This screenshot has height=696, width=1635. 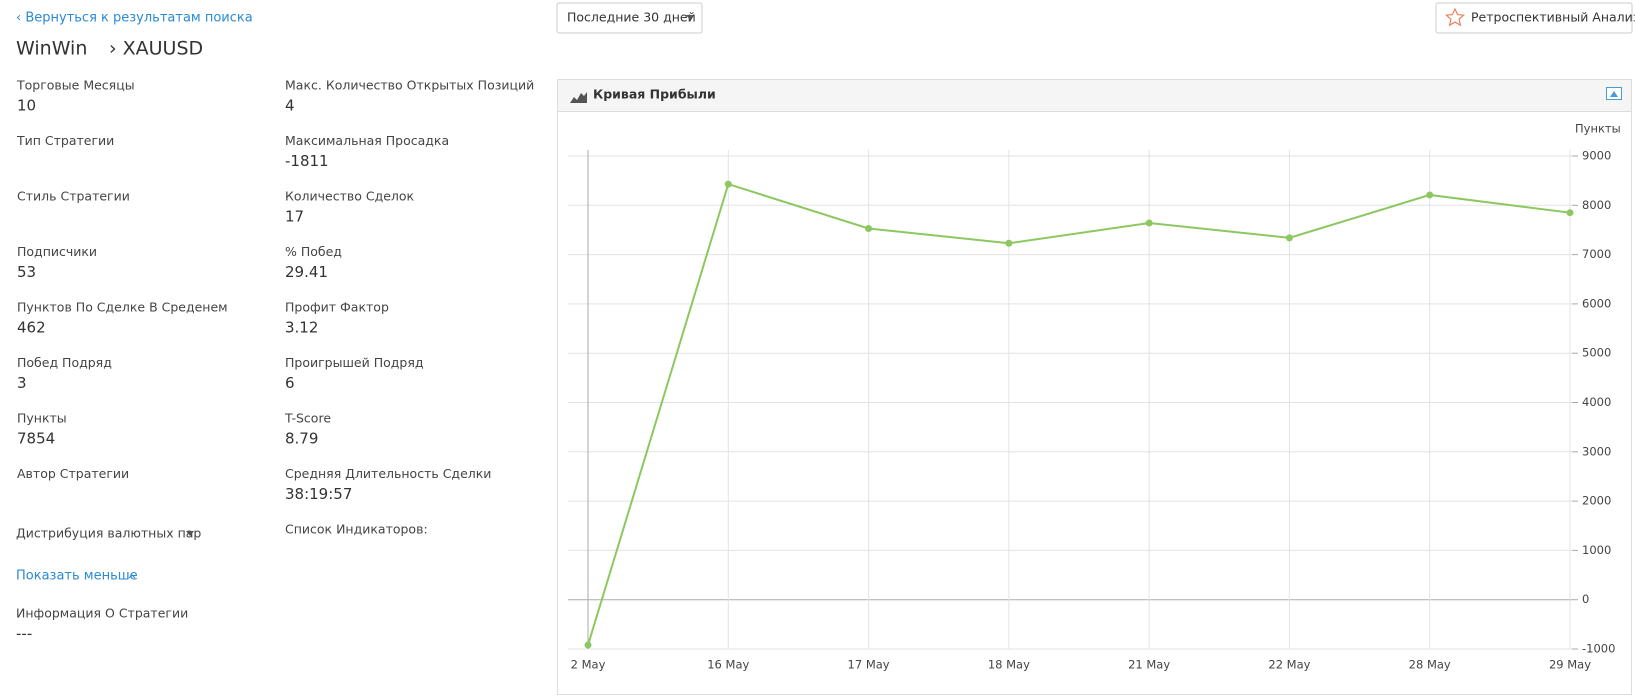 What do you see at coordinates (318, 494) in the screenshot?
I see `stat-value: 38:19:57` at bounding box center [318, 494].